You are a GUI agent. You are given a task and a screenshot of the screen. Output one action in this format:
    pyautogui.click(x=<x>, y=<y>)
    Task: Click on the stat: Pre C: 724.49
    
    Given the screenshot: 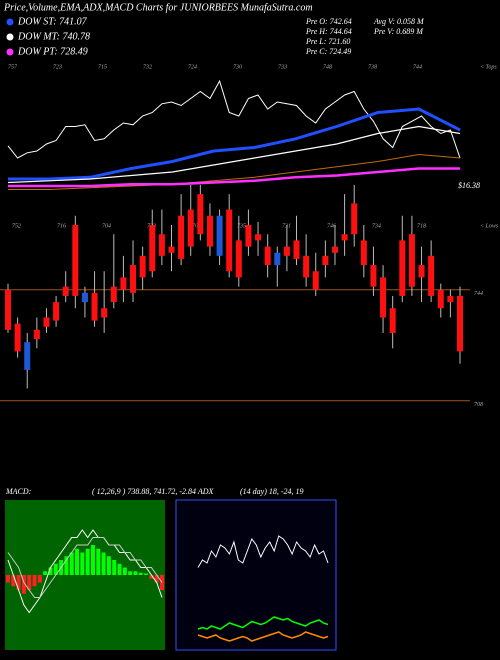 What is the action you would take?
    pyautogui.click(x=328, y=51)
    